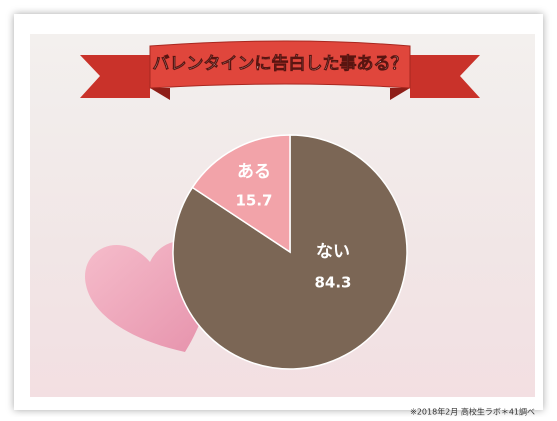 The width and height of the screenshot is (557, 421). What do you see at coordinates (472, 412) in the screenshot?
I see `source-note: ※2018年2月 高校生ラボ＊41調べ` at bounding box center [472, 412].